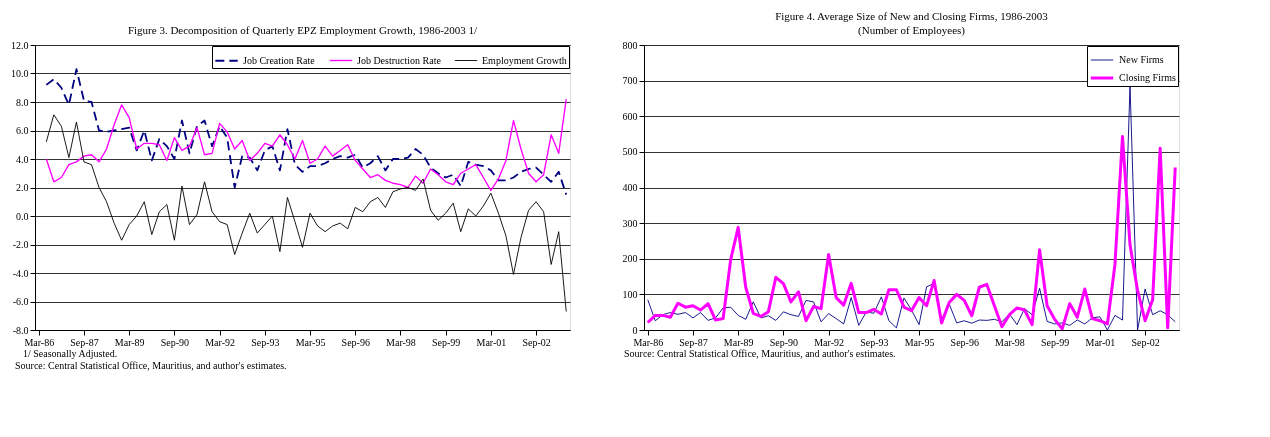 The image size is (1270, 437). Describe the element at coordinates (20, 273) in the screenshot. I see `y-tick-label: -4.0` at that location.